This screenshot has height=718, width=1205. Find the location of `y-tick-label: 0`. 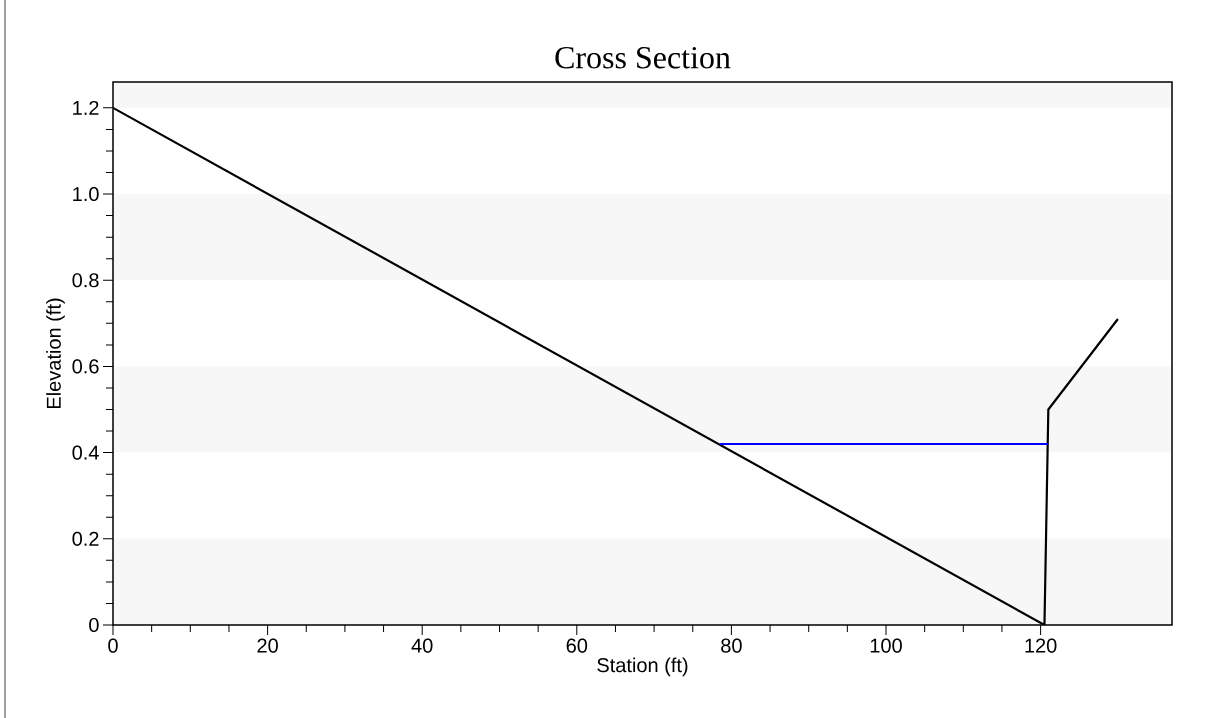

y-tick-label: 0 is located at coordinates (94, 625).